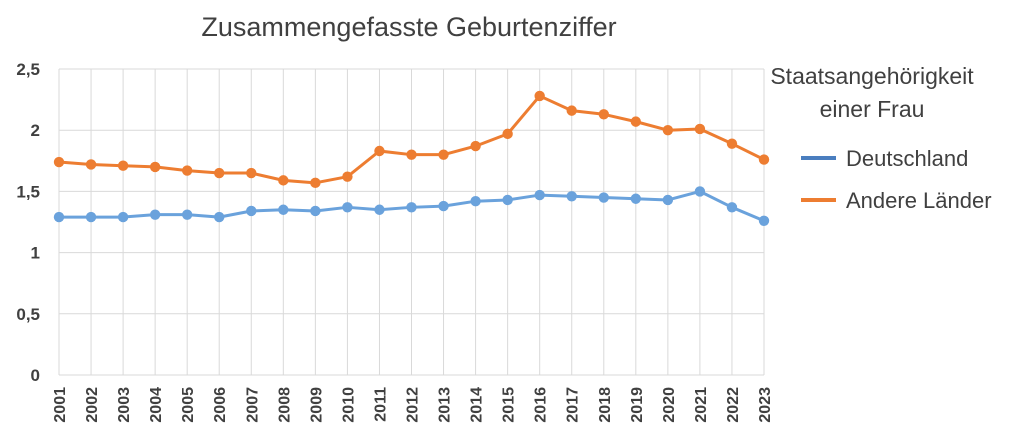  What do you see at coordinates (35, 130) in the screenshot?
I see `y-tick-label: 2` at bounding box center [35, 130].